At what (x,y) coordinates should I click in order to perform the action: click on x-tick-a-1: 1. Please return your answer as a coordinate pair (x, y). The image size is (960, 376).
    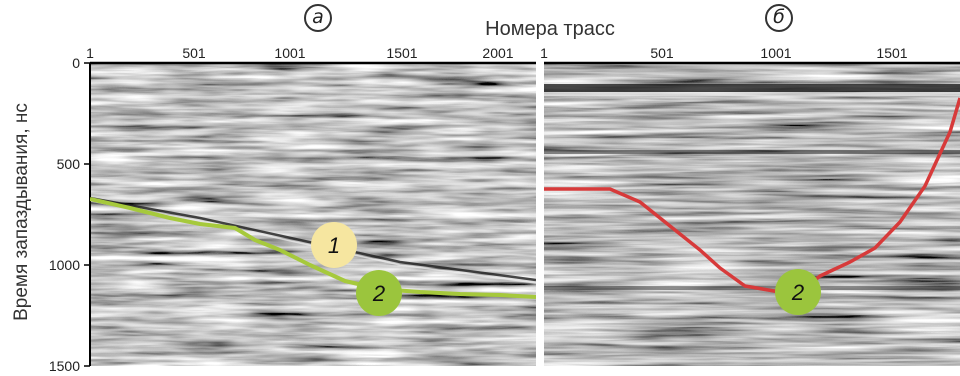
    Looking at the image, I should click on (90, 53).